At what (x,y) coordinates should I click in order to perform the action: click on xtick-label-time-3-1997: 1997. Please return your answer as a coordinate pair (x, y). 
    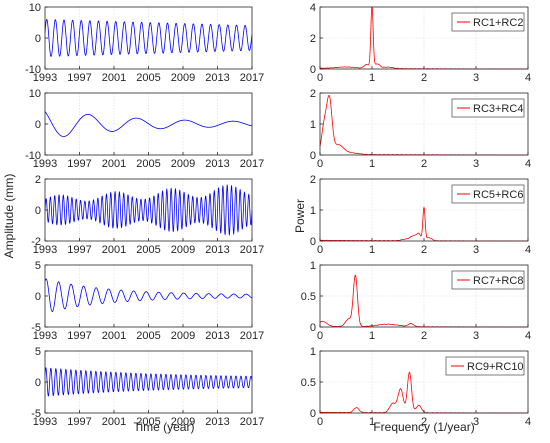
    Looking at the image, I should click on (79, 250).